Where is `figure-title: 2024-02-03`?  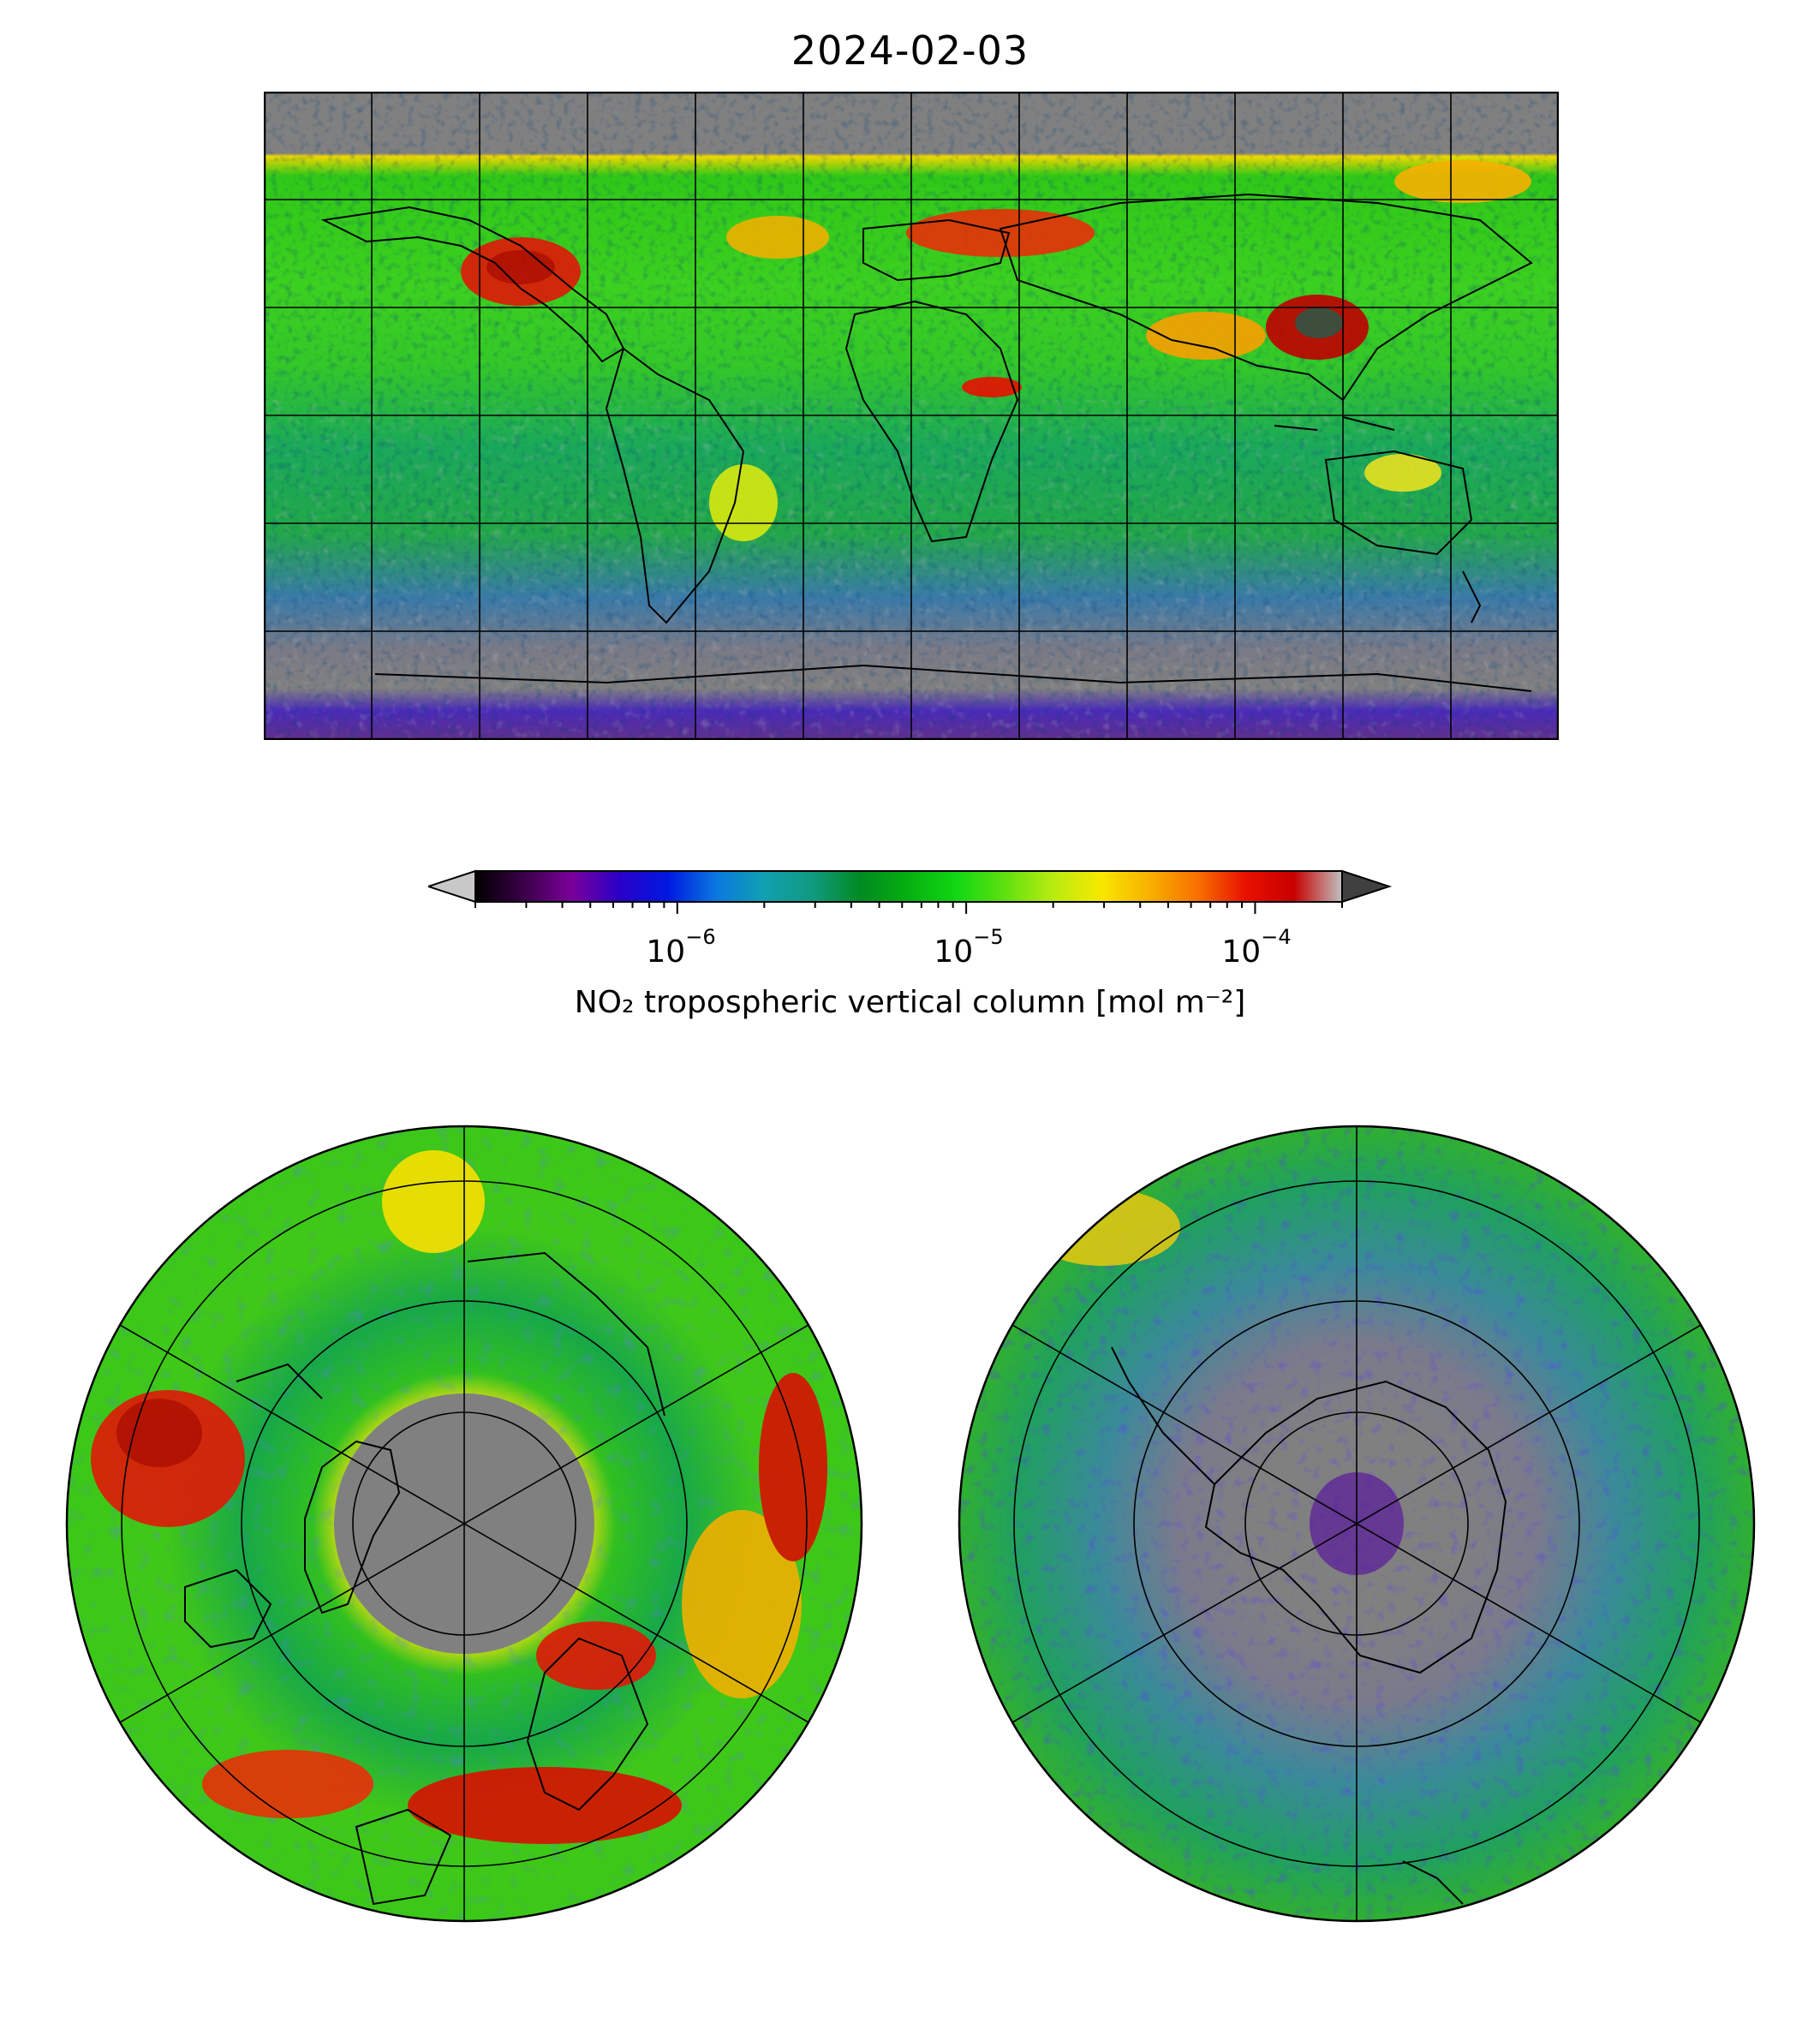 figure-title: 2024-02-03 is located at coordinates (910, 50).